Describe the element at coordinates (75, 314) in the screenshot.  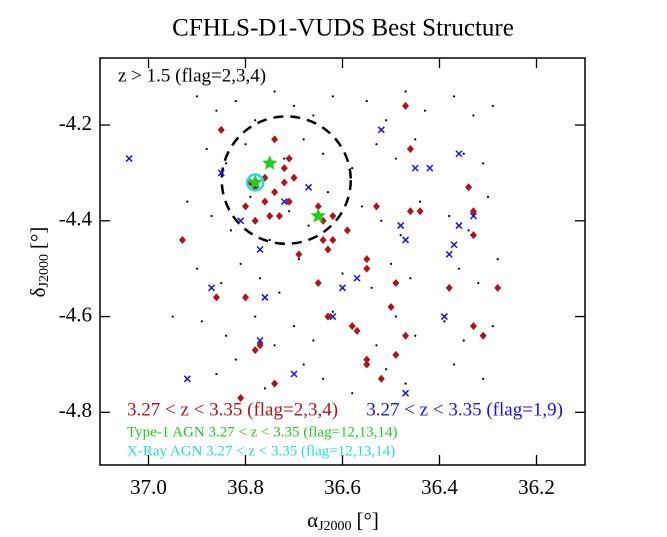
I see `y-tick-label: -4.6` at that location.